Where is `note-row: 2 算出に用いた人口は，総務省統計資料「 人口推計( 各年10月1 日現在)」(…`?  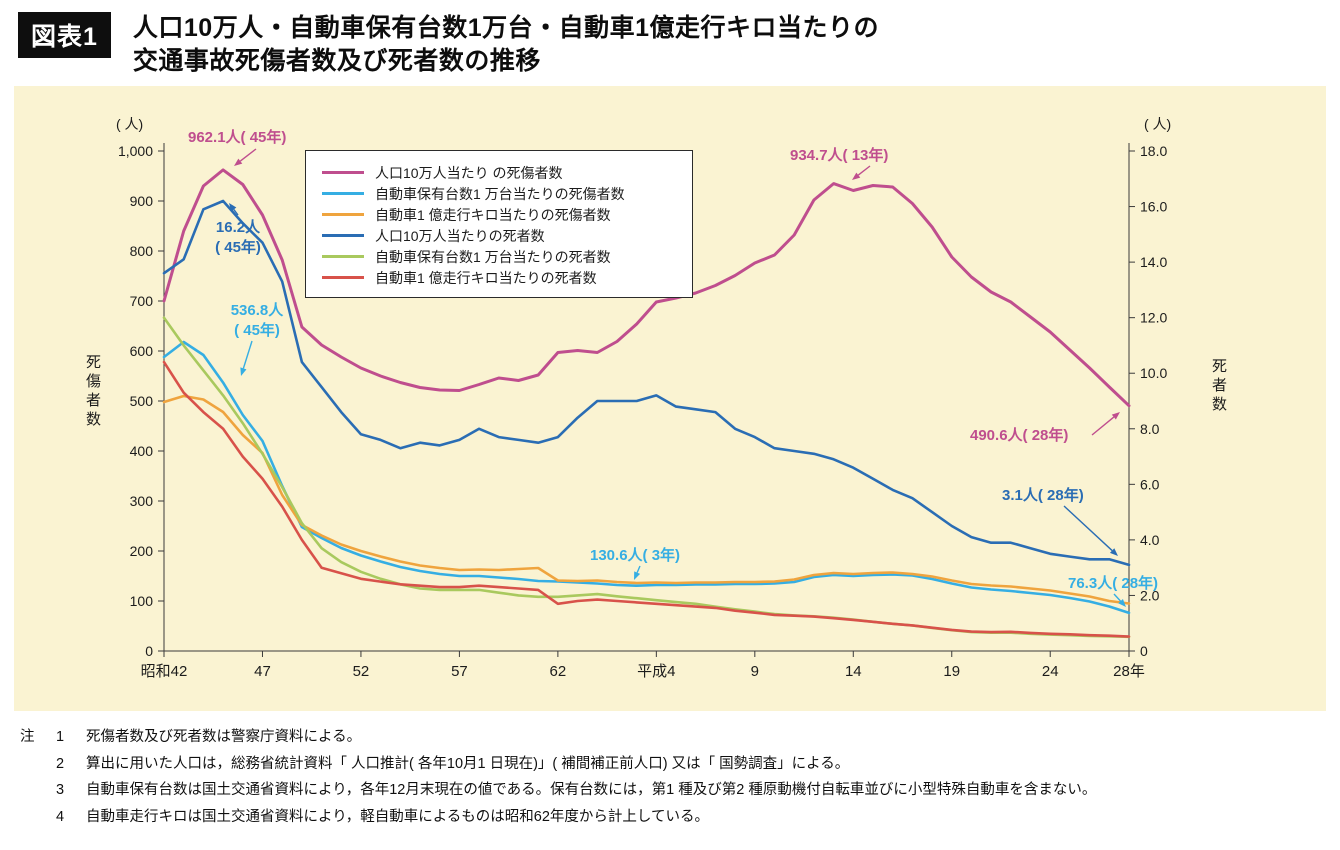 note-row: 2 算出に用いた人口は，総務省統計資料「 人口推計( 各年10月1 日現在)」(… is located at coordinates (673, 764).